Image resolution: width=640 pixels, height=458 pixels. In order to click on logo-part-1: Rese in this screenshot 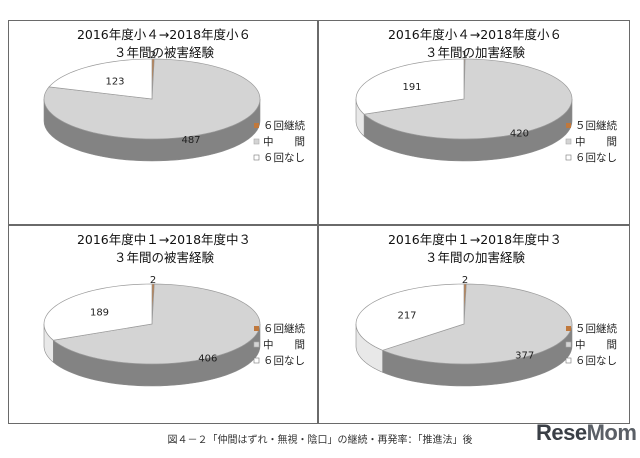, I will do `click(561, 432)`.